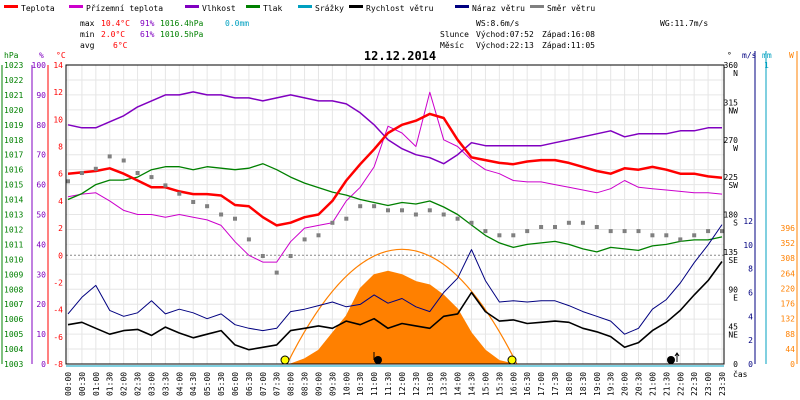 This screenshot has width=800, height=400. I want to click on axis-hpa-tick: 1013, so click(13, 215).